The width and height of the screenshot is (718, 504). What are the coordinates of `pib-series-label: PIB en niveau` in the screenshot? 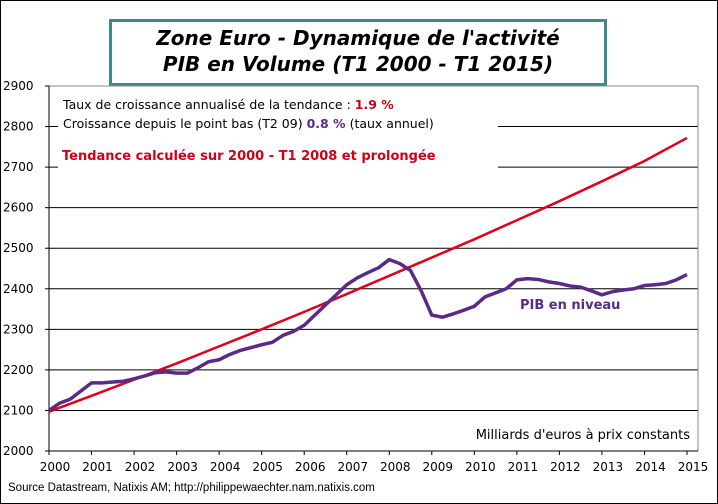 It's located at (570, 305).